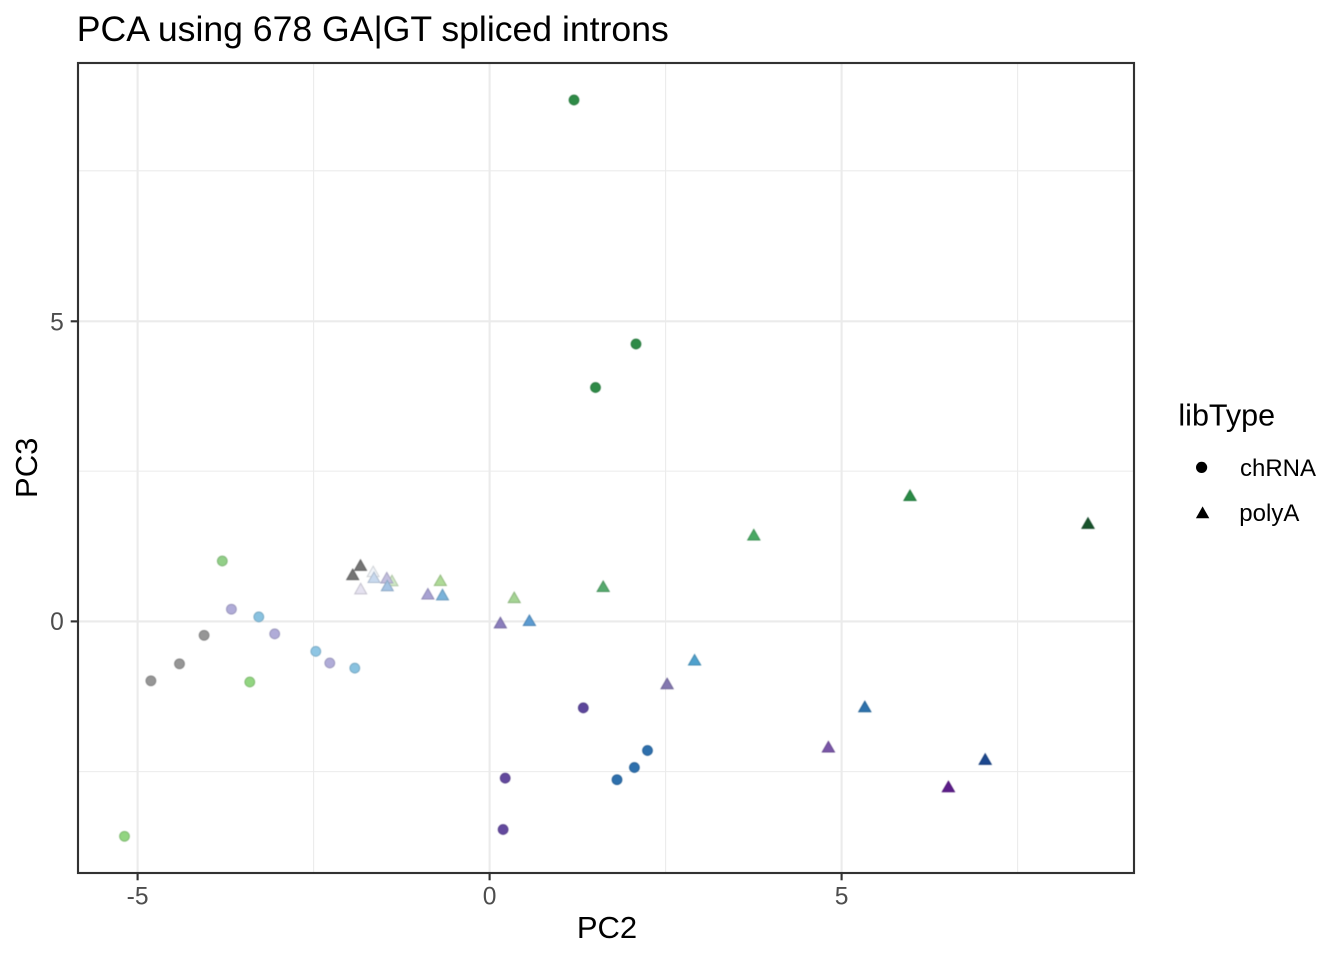  What do you see at coordinates (138, 896) in the screenshot?
I see `svg-text: -5` at bounding box center [138, 896].